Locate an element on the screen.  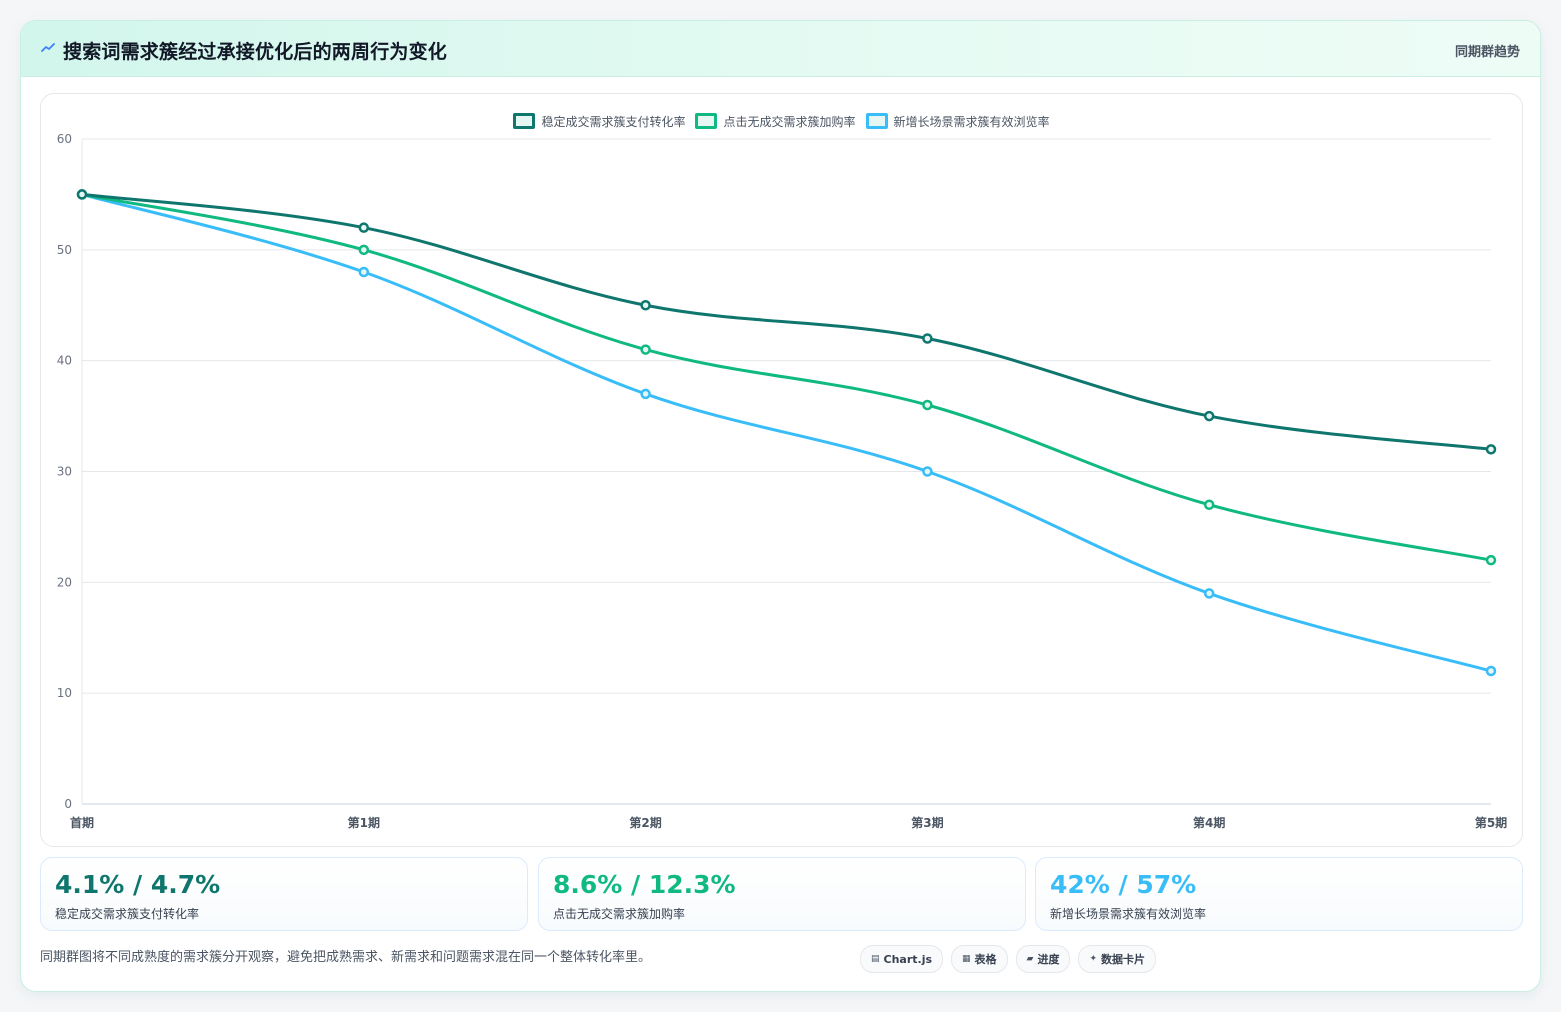
x-tick-label: 第3期 is located at coordinates (927, 822).